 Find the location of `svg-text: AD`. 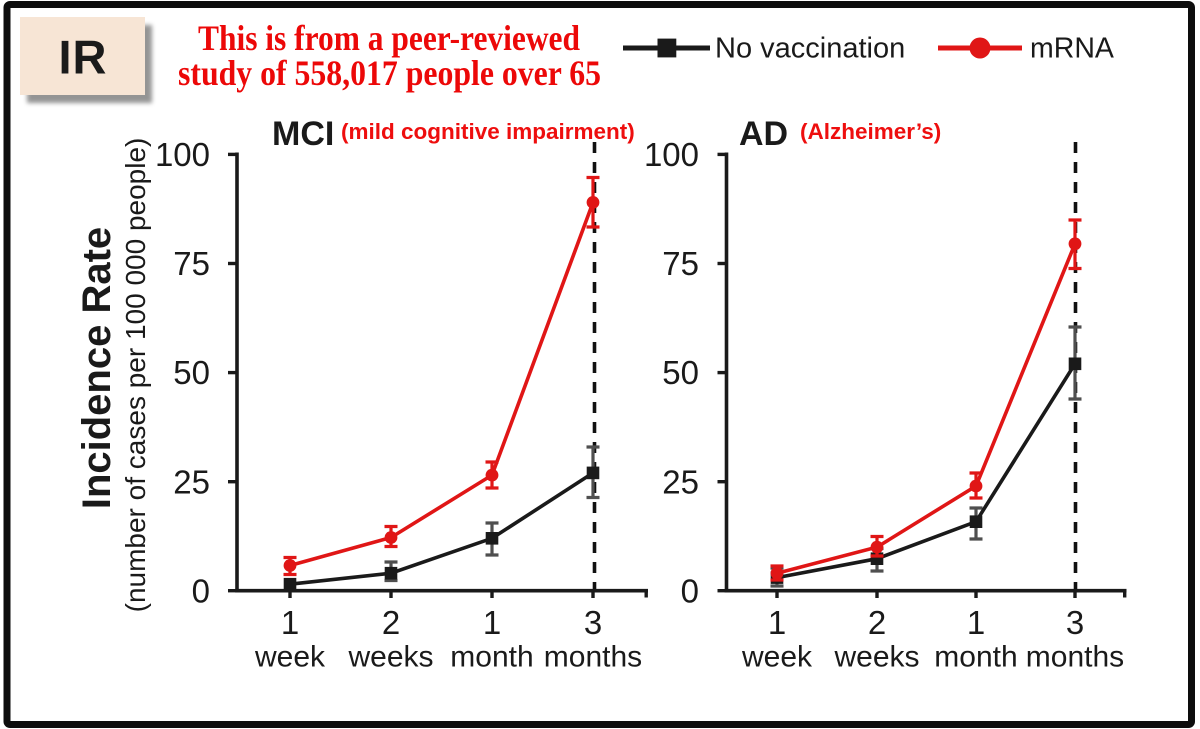

svg-text: AD is located at coordinates (763, 134).